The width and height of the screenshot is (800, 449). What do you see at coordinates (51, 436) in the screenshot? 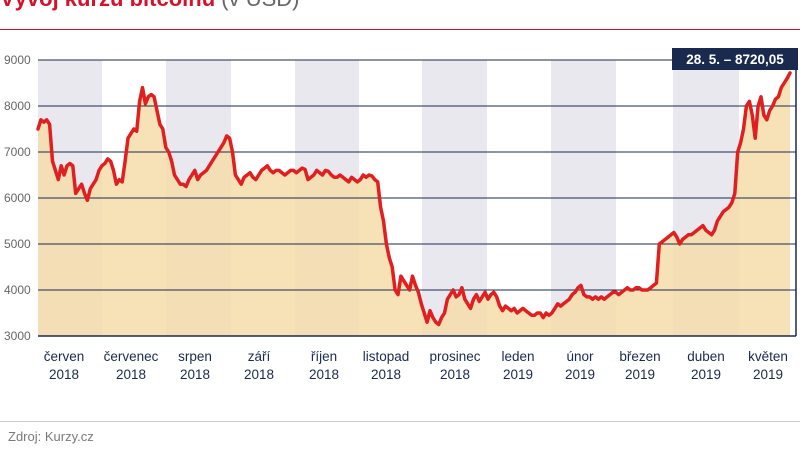
I see `source-note: Zdroj: Kurzy.cz` at bounding box center [51, 436].